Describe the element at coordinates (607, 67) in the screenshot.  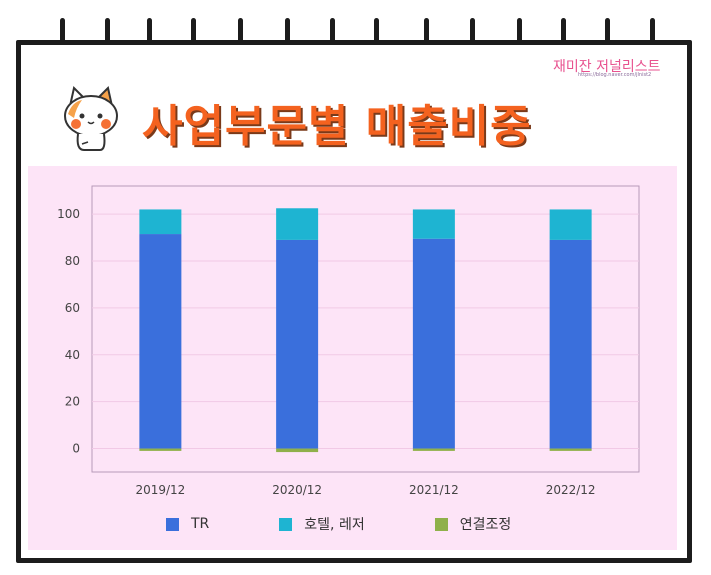
I see `watermark-logo: 재미잔 저널리스트` at that location.